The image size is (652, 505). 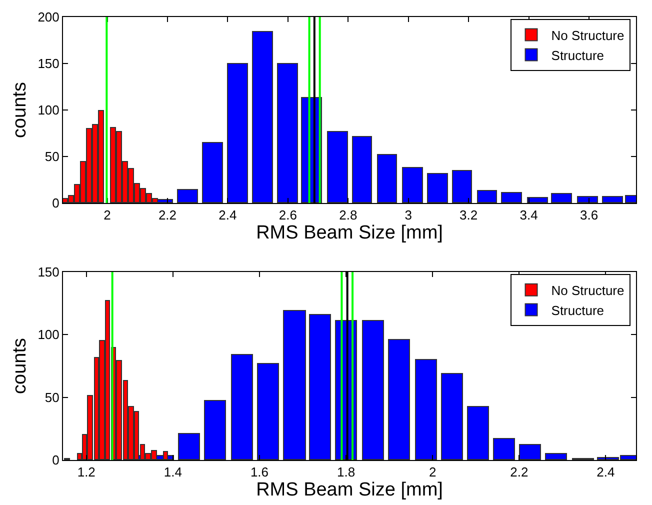 What do you see at coordinates (469, 215) in the screenshot?
I see `x-tick-label: 3.2` at bounding box center [469, 215].